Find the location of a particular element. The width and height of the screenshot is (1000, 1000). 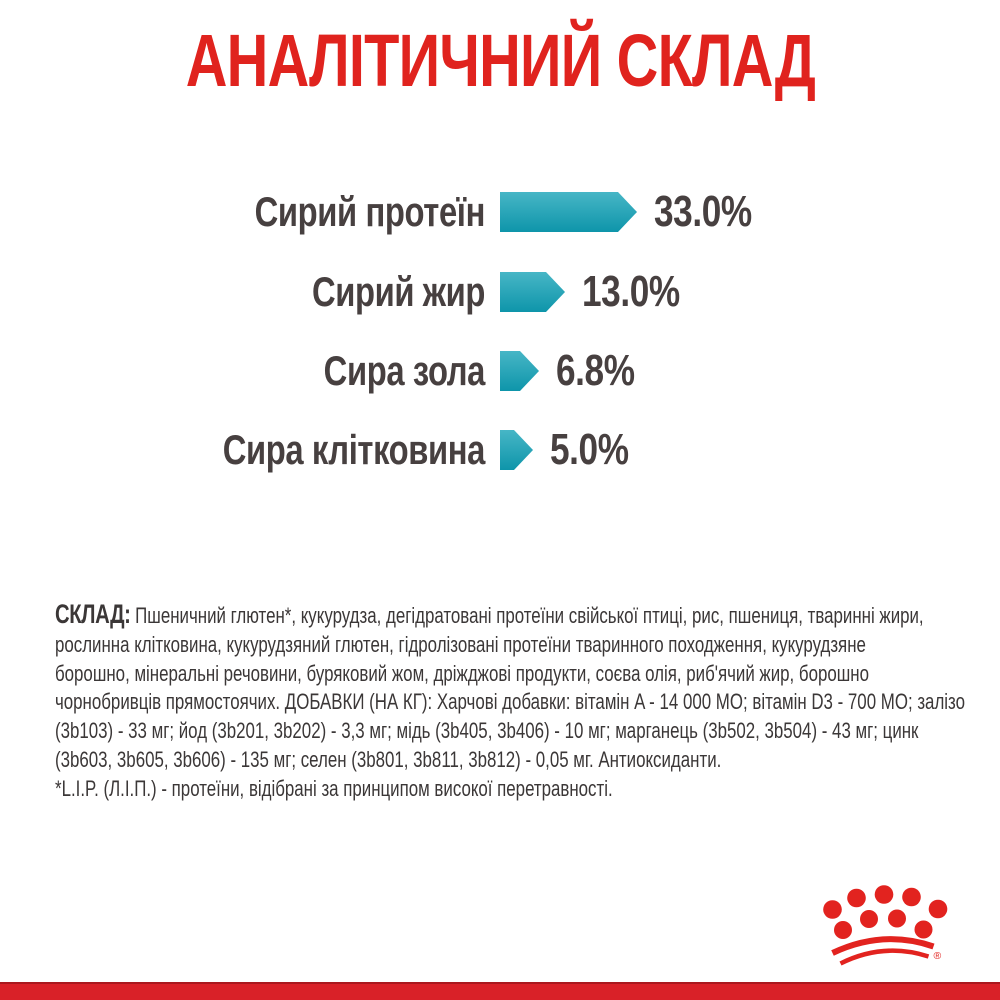

crown-dots is located at coordinates (885, 912).